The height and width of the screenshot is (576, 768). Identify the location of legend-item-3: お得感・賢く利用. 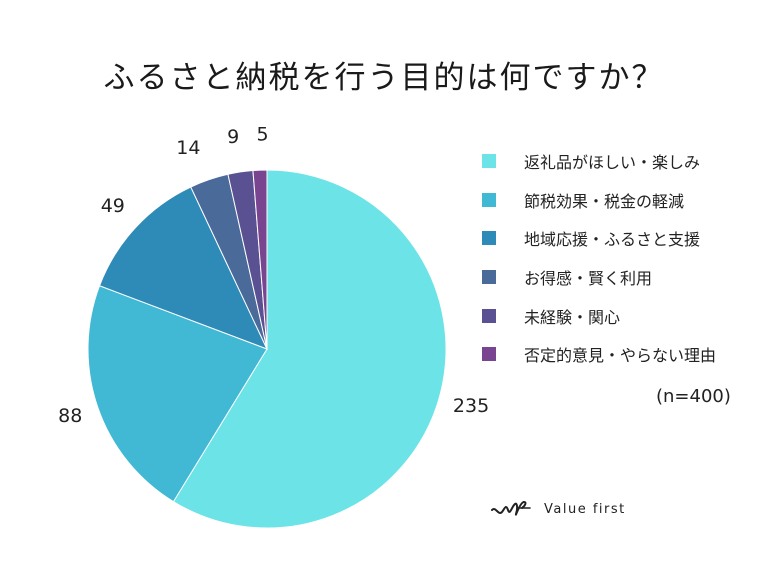
(622, 277).